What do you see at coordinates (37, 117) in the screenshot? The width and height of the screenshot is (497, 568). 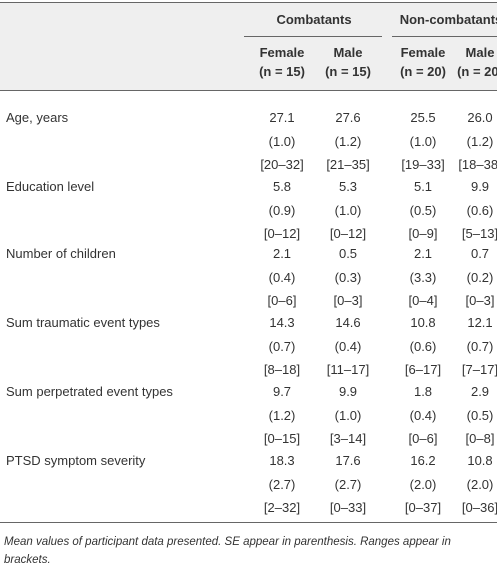 I see `row-label: Age, years` at bounding box center [37, 117].